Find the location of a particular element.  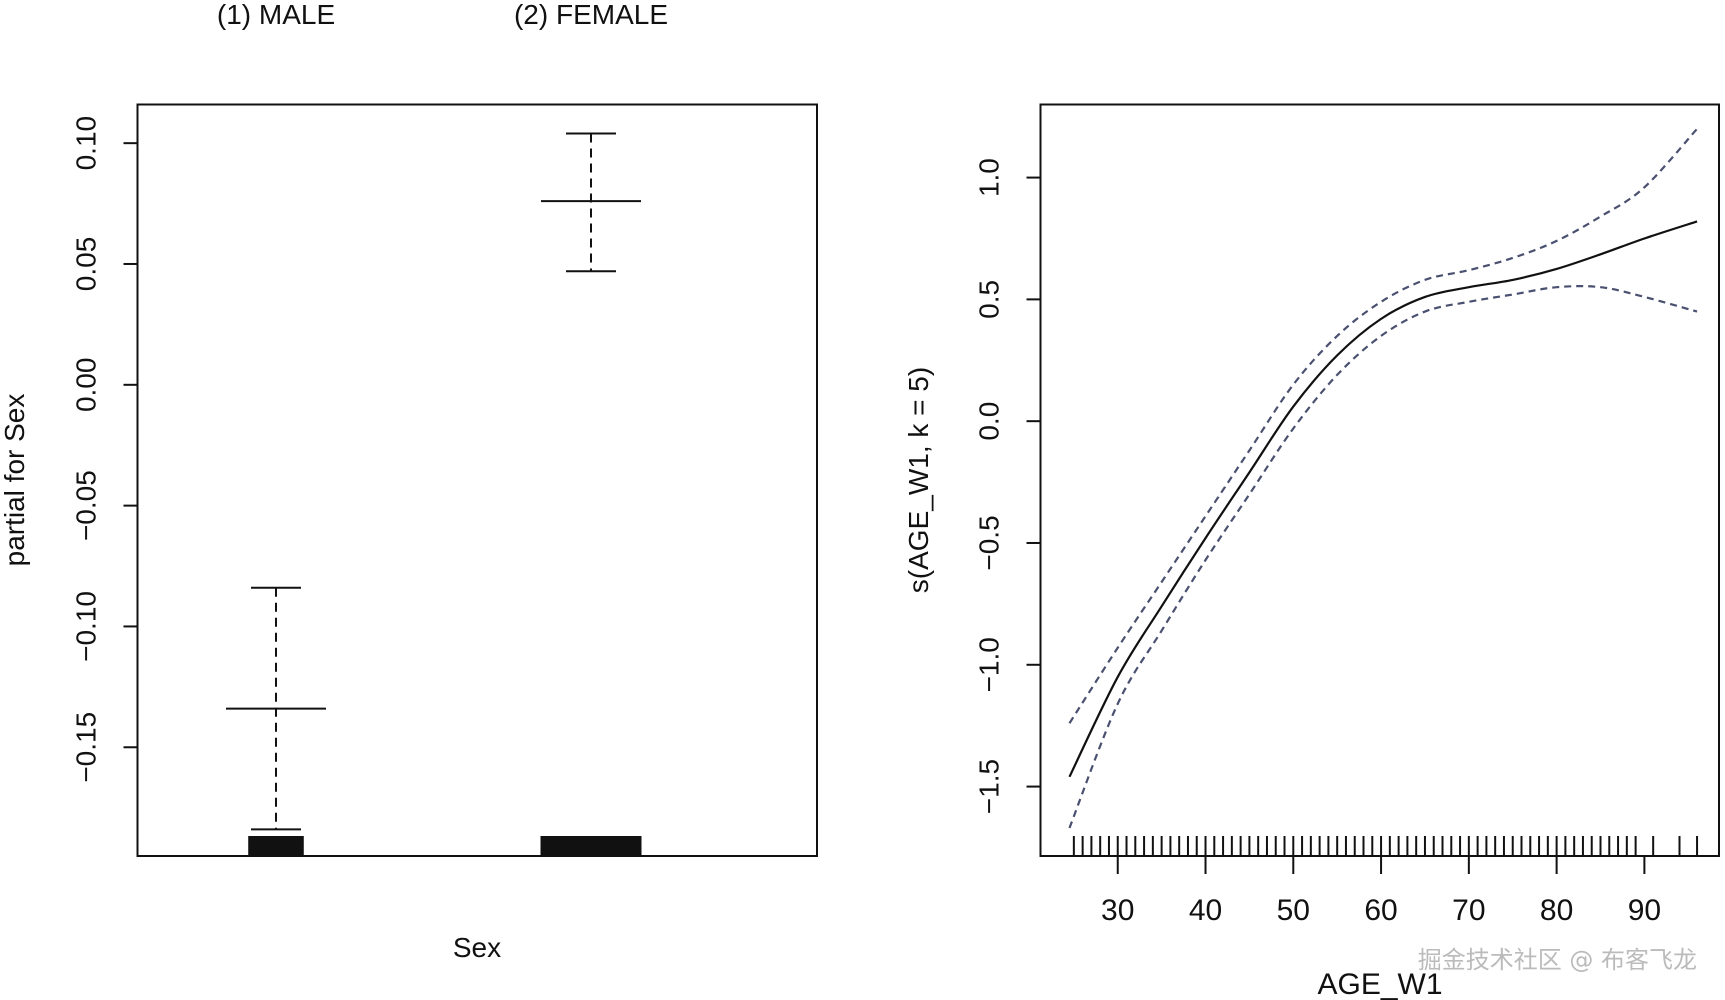

x-tick-label: 80 is located at coordinates (1556, 910).